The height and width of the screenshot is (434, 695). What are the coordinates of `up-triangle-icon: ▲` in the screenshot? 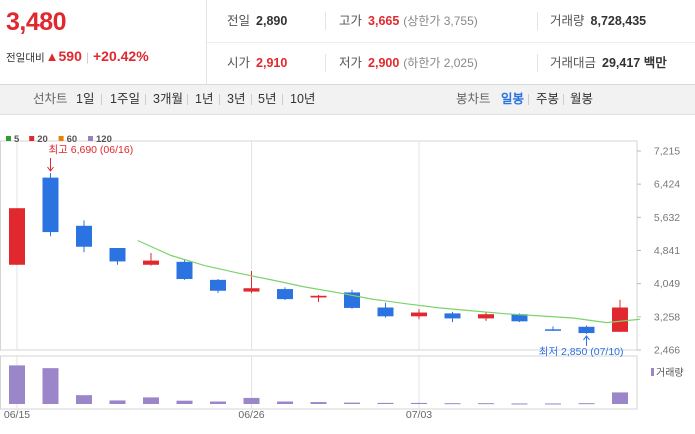 It's located at (52, 56).